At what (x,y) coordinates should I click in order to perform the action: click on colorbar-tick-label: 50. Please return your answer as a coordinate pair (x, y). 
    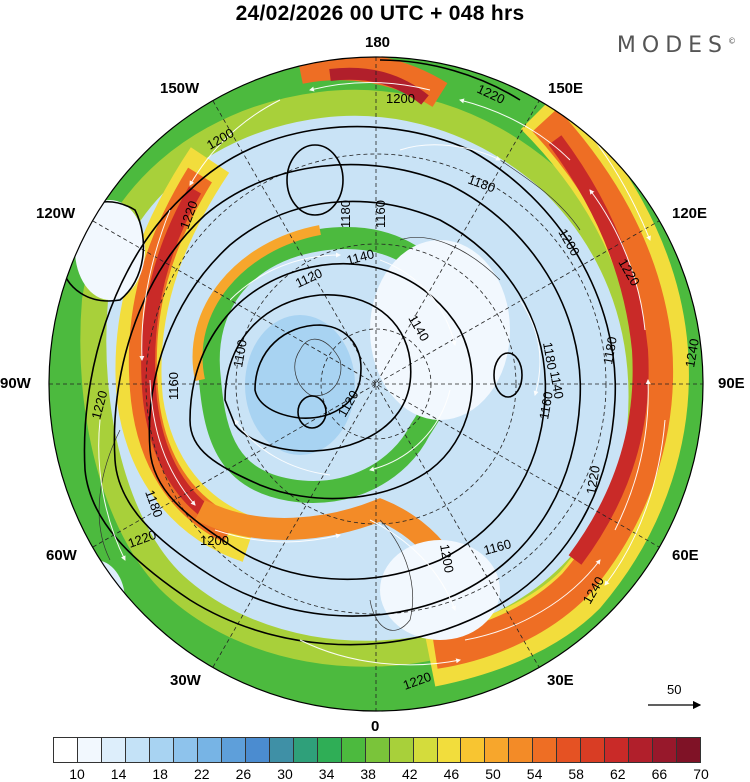
    Looking at the image, I should click on (493, 774).